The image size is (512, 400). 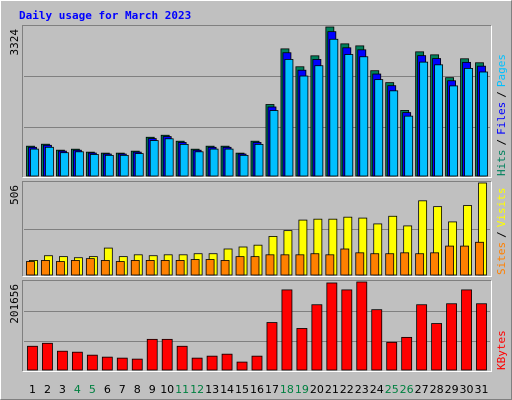 I want to click on x-tick-label: 19, so click(x=302, y=389).